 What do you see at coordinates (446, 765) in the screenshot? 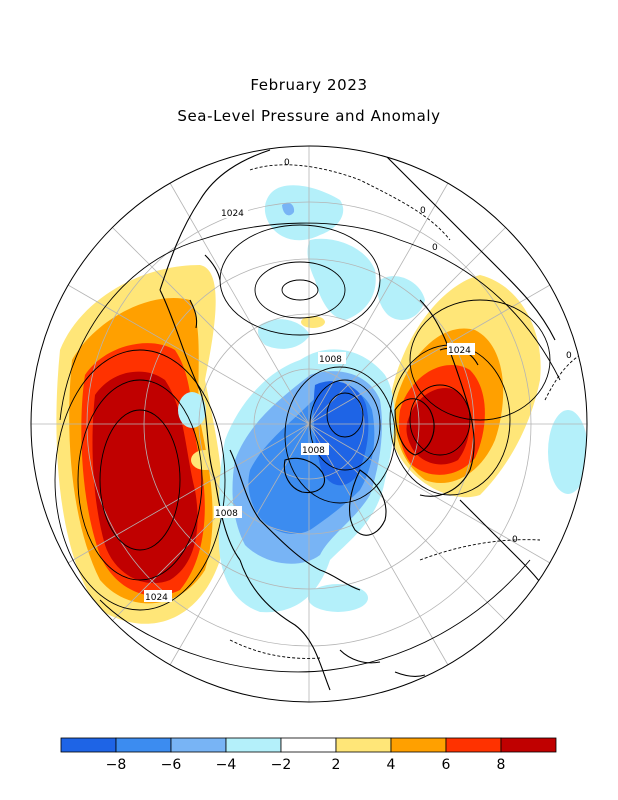
I see `colorbar-tick-label: 6` at bounding box center [446, 765].